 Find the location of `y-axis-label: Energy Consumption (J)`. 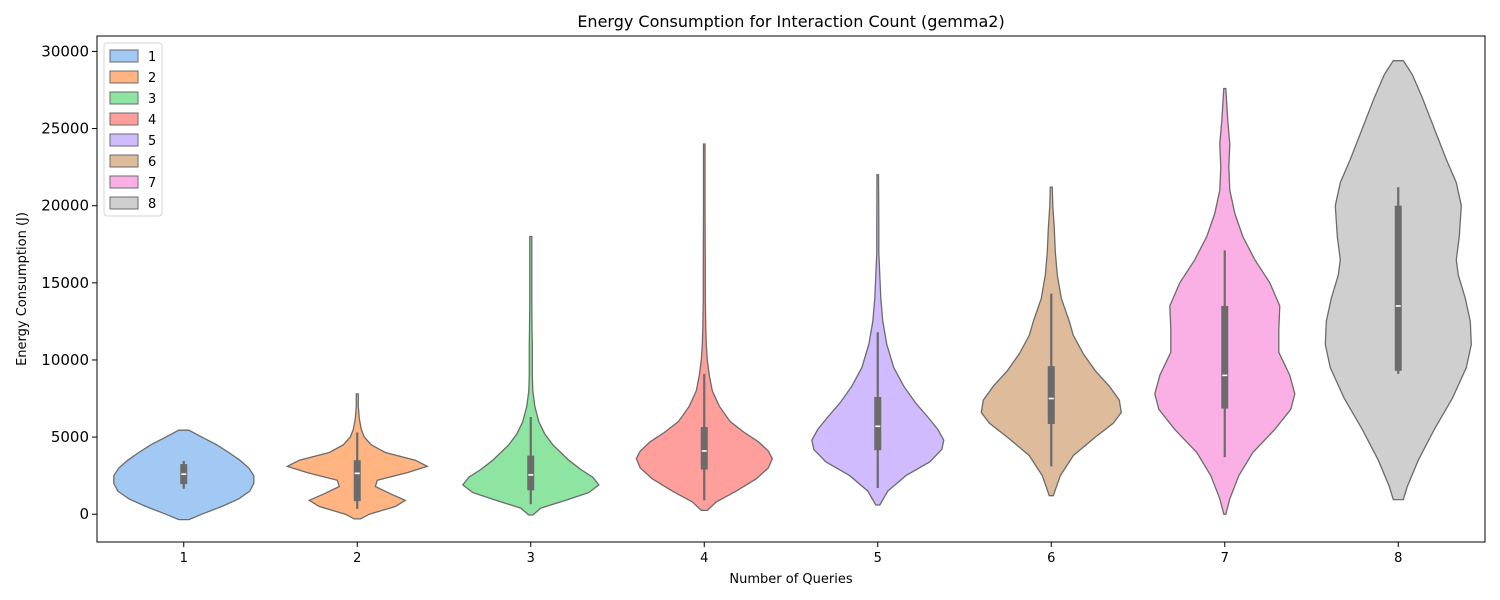

y-axis-label: Energy Consumption (J) is located at coordinates (22, 289).